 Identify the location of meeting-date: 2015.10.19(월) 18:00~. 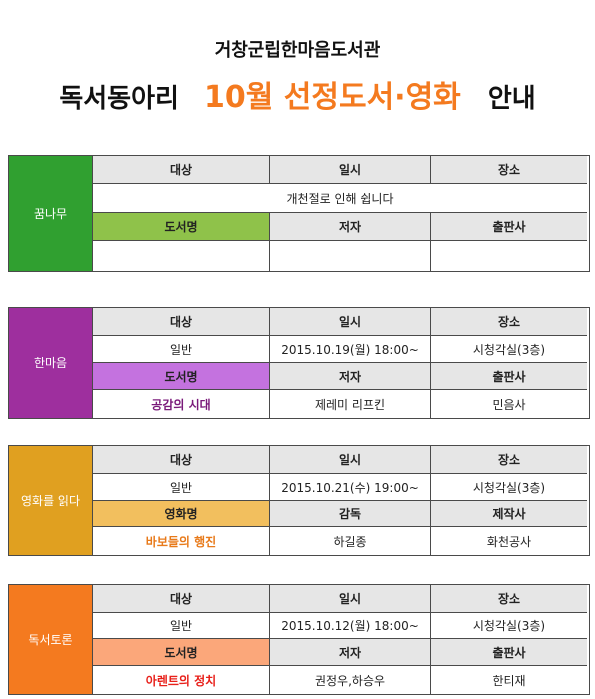
(350, 349).